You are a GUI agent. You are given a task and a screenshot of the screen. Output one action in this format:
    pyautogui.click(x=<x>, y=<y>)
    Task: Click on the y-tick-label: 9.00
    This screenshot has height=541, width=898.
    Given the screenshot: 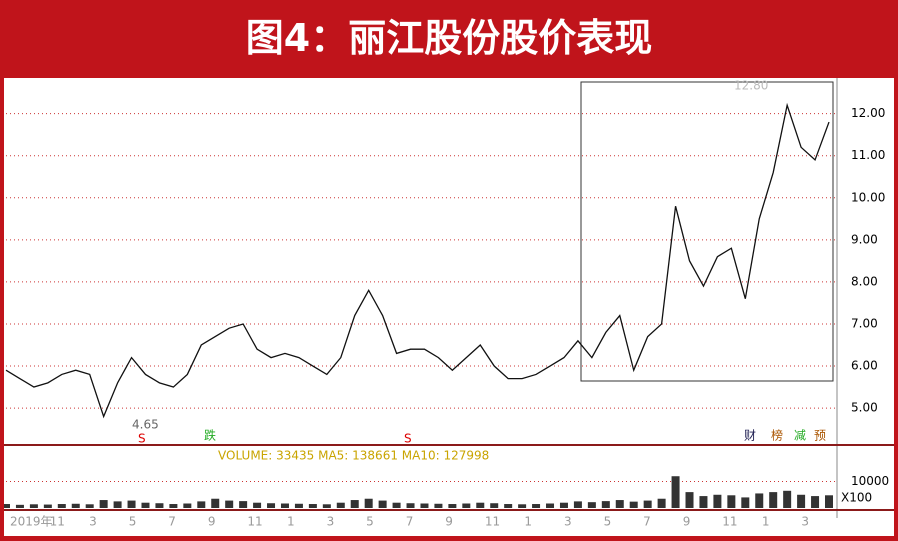 What is the action you would take?
    pyautogui.click(x=864, y=239)
    